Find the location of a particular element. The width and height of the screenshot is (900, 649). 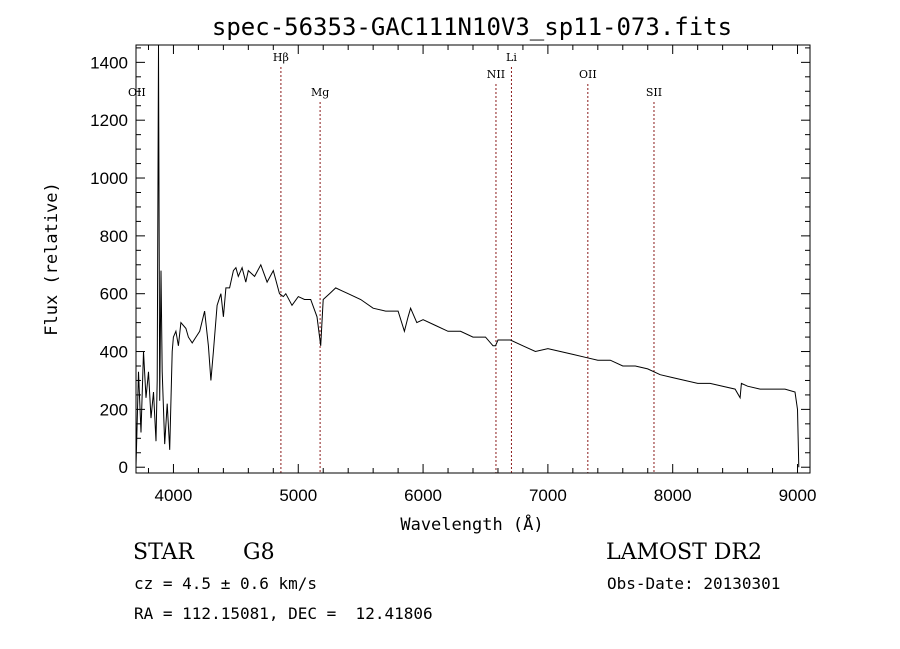

y-tick-label: 800 is located at coordinates (114, 236).